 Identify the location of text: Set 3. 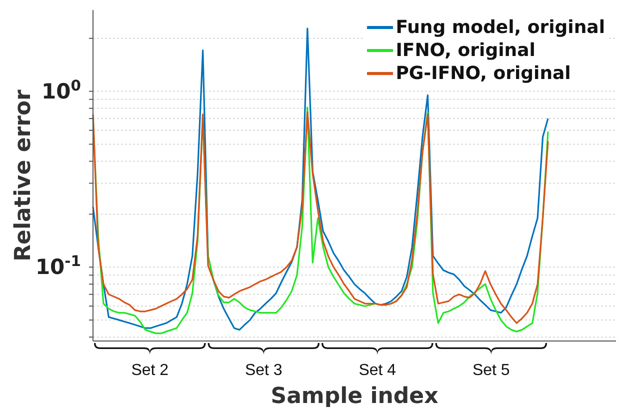
(263, 370).